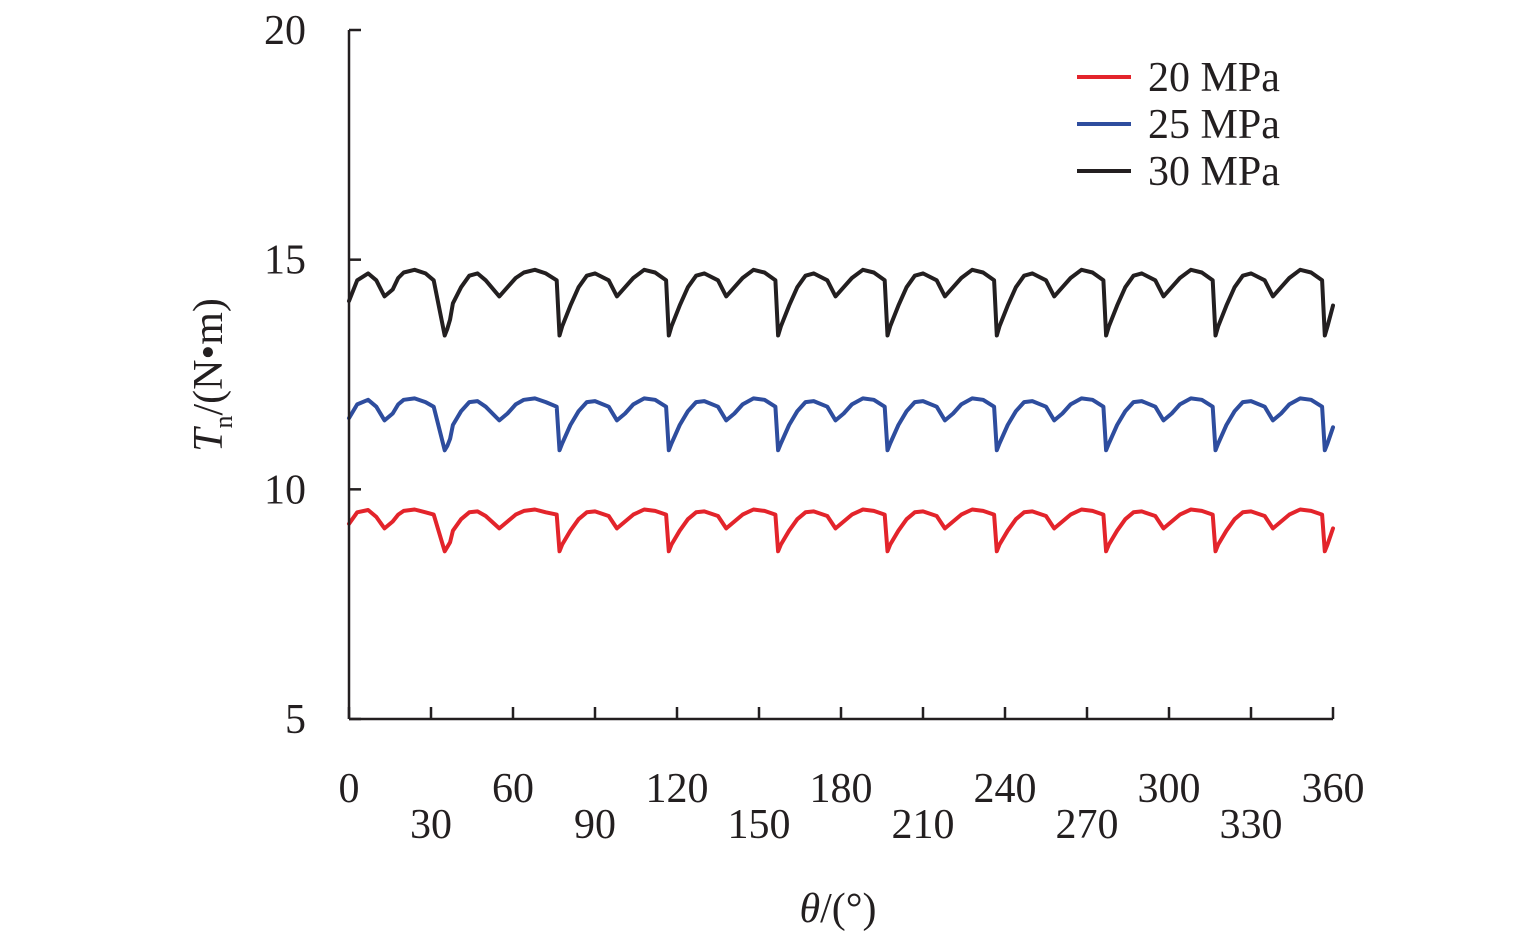 This screenshot has height=942, width=1535. I want to click on legend-item: 20 MPa, so click(1178, 78).